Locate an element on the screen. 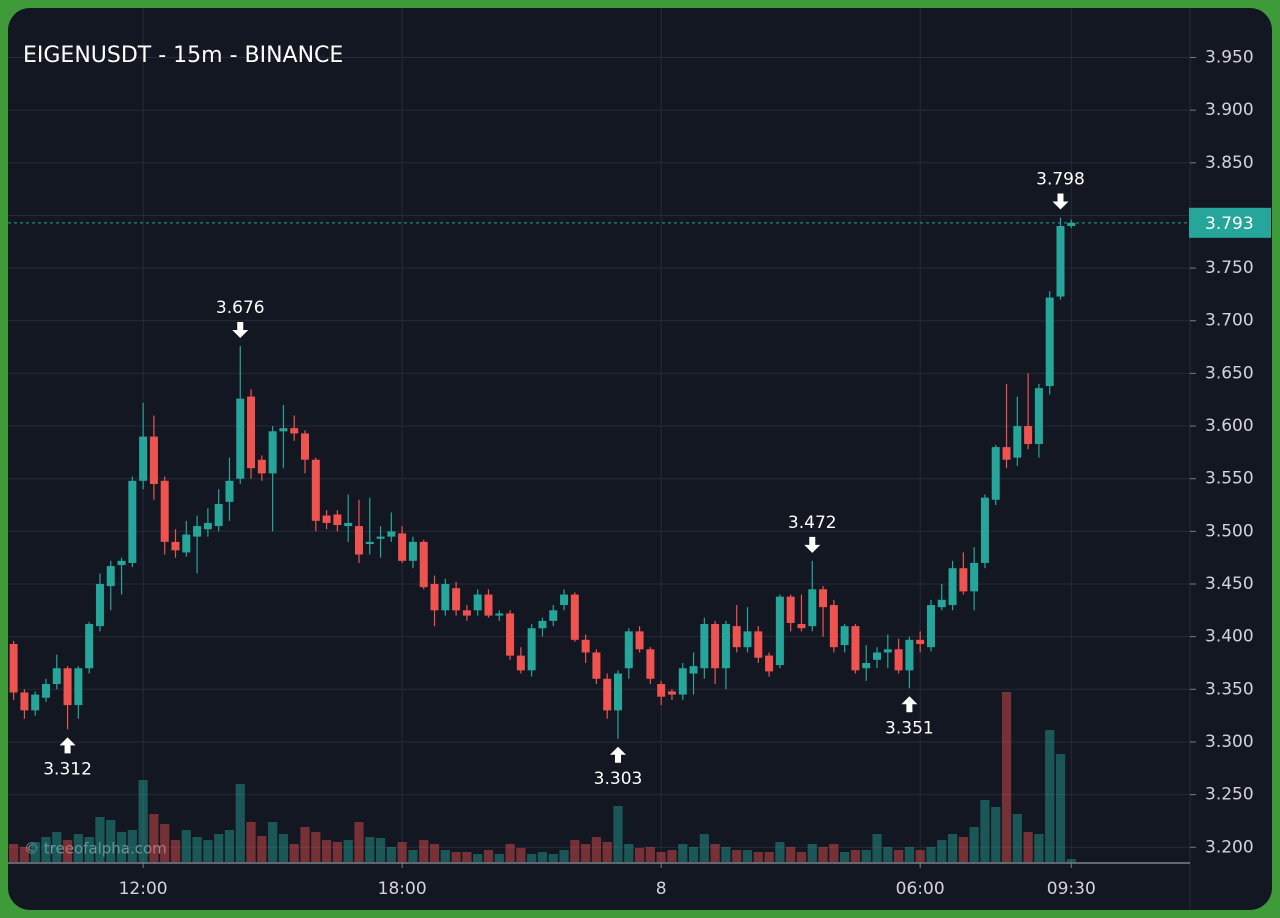  x-tick-label: 06:00 is located at coordinates (920, 889).